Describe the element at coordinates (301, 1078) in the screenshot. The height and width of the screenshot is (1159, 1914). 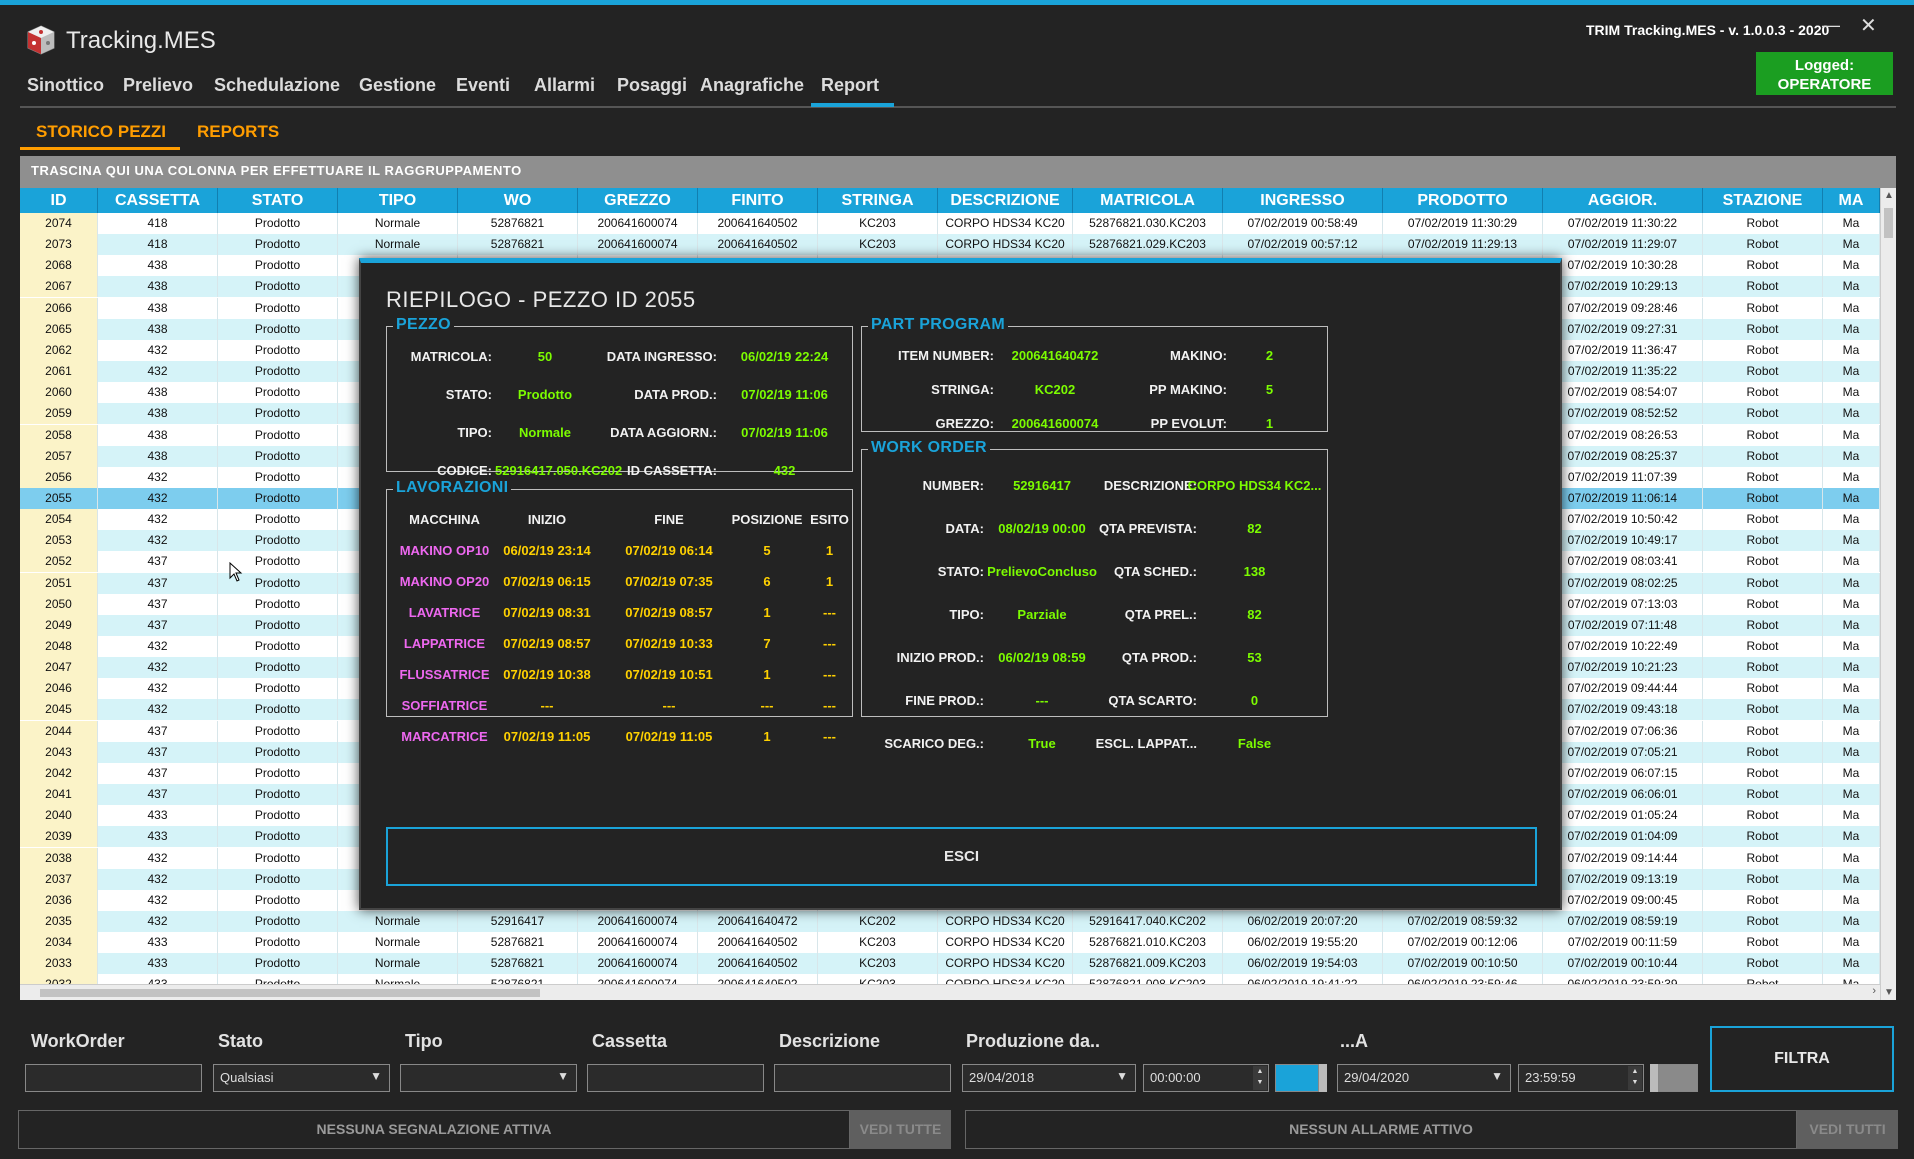
I see `stato-select: Qualsiasi ▼` at that location.